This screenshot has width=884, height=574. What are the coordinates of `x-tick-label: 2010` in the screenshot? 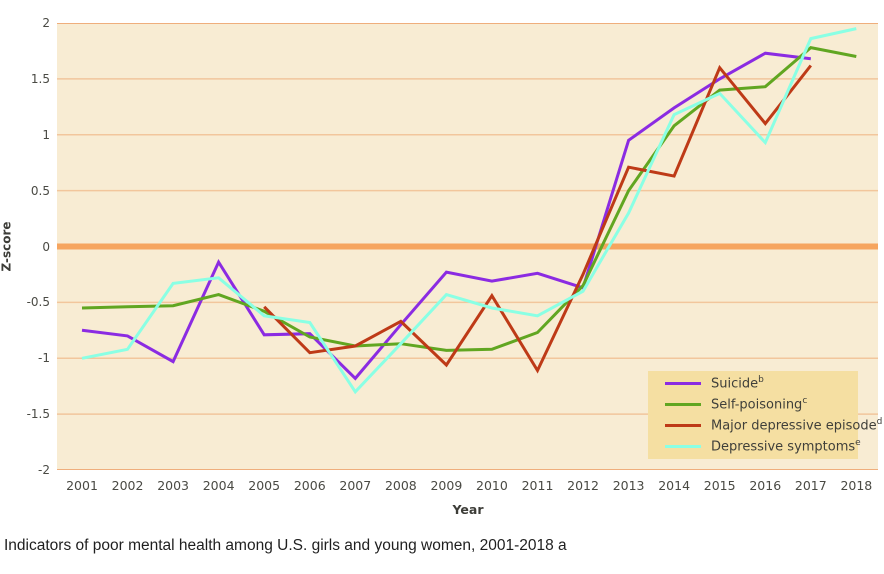 It's located at (492, 485).